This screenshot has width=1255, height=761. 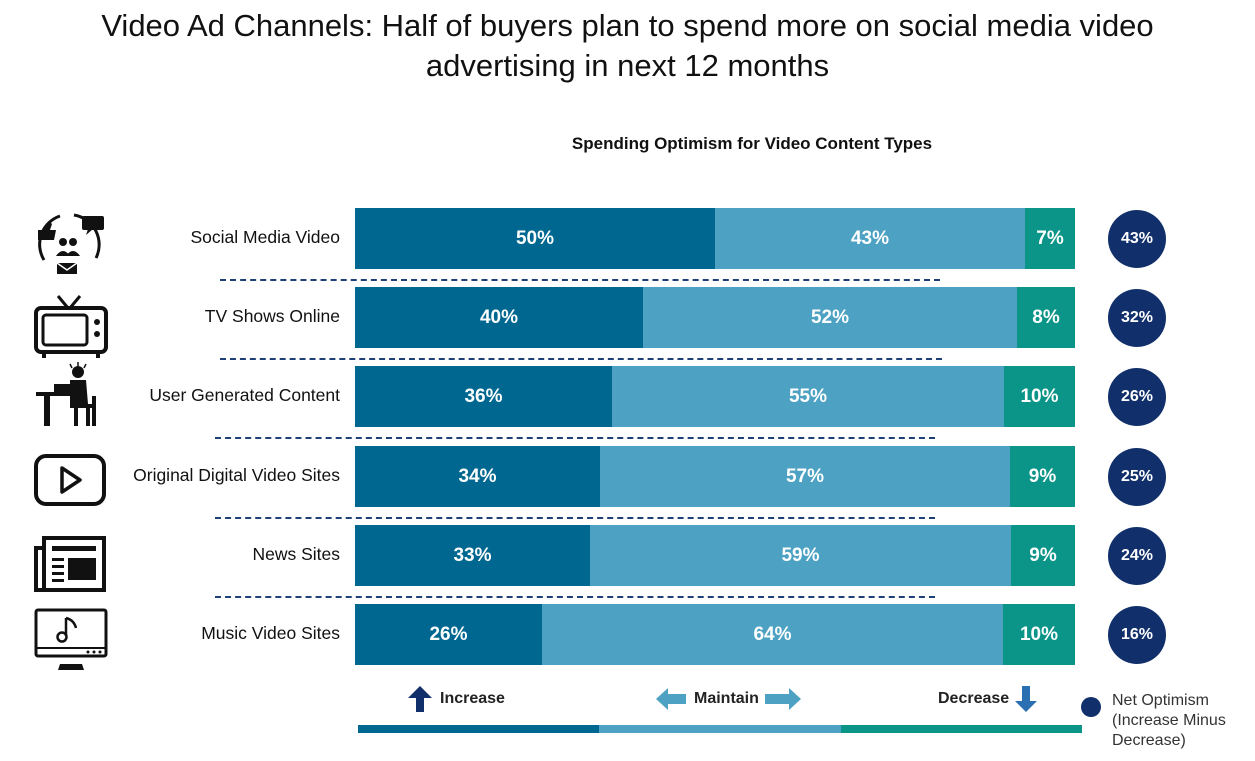 I want to click on net-optimism-badge: 16%, so click(x=1137, y=635).